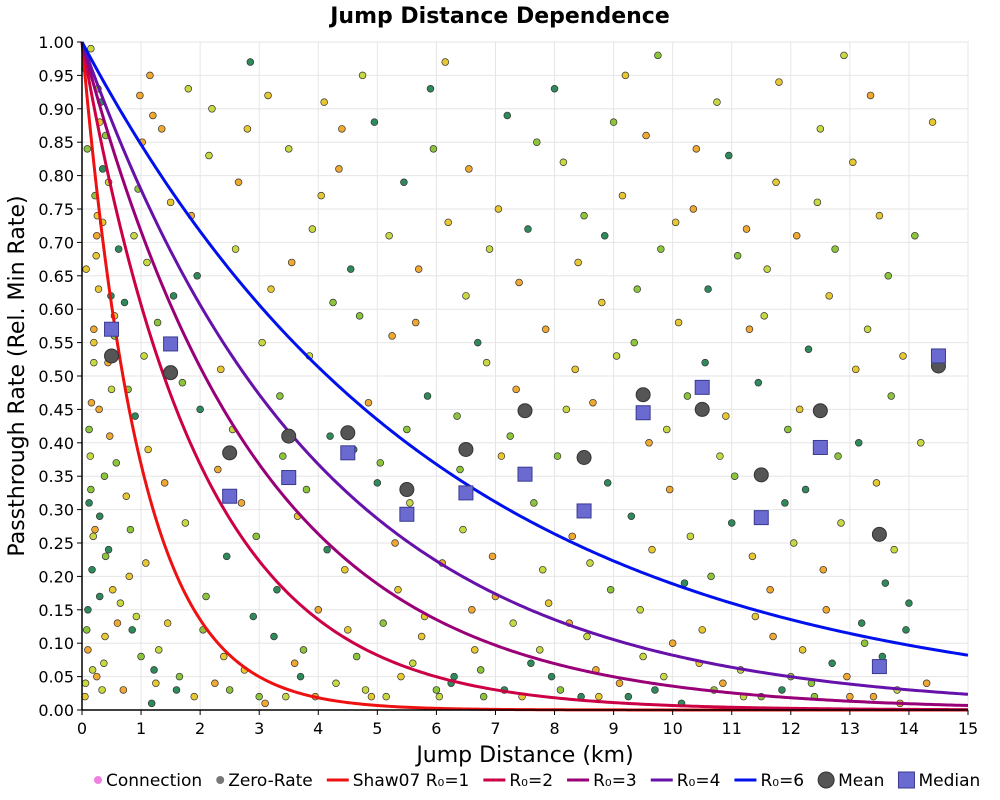 Image resolution: width=1000 pixels, height=800 pixels. What do you see at coordinates (850, 728) in the screenshot?
I see `x-tick-label: 13` at bounding box center [850, 728].